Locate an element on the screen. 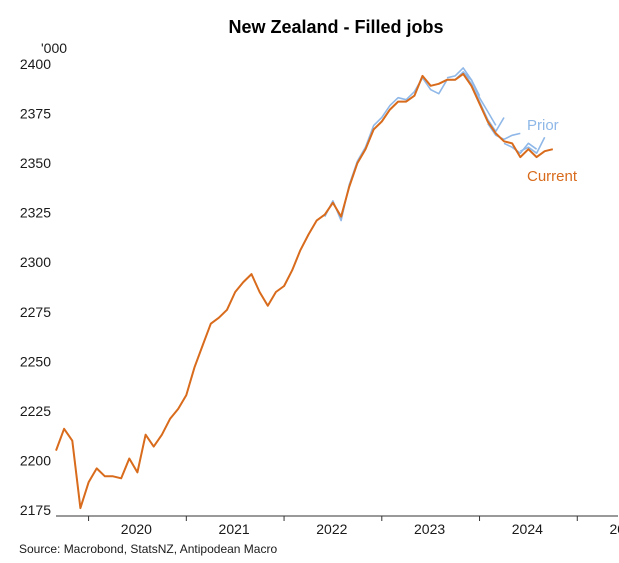 This screenshot has width=619, height=563. chart-title: New Zealand - Filled jobs is located at coordinates (335, 27).